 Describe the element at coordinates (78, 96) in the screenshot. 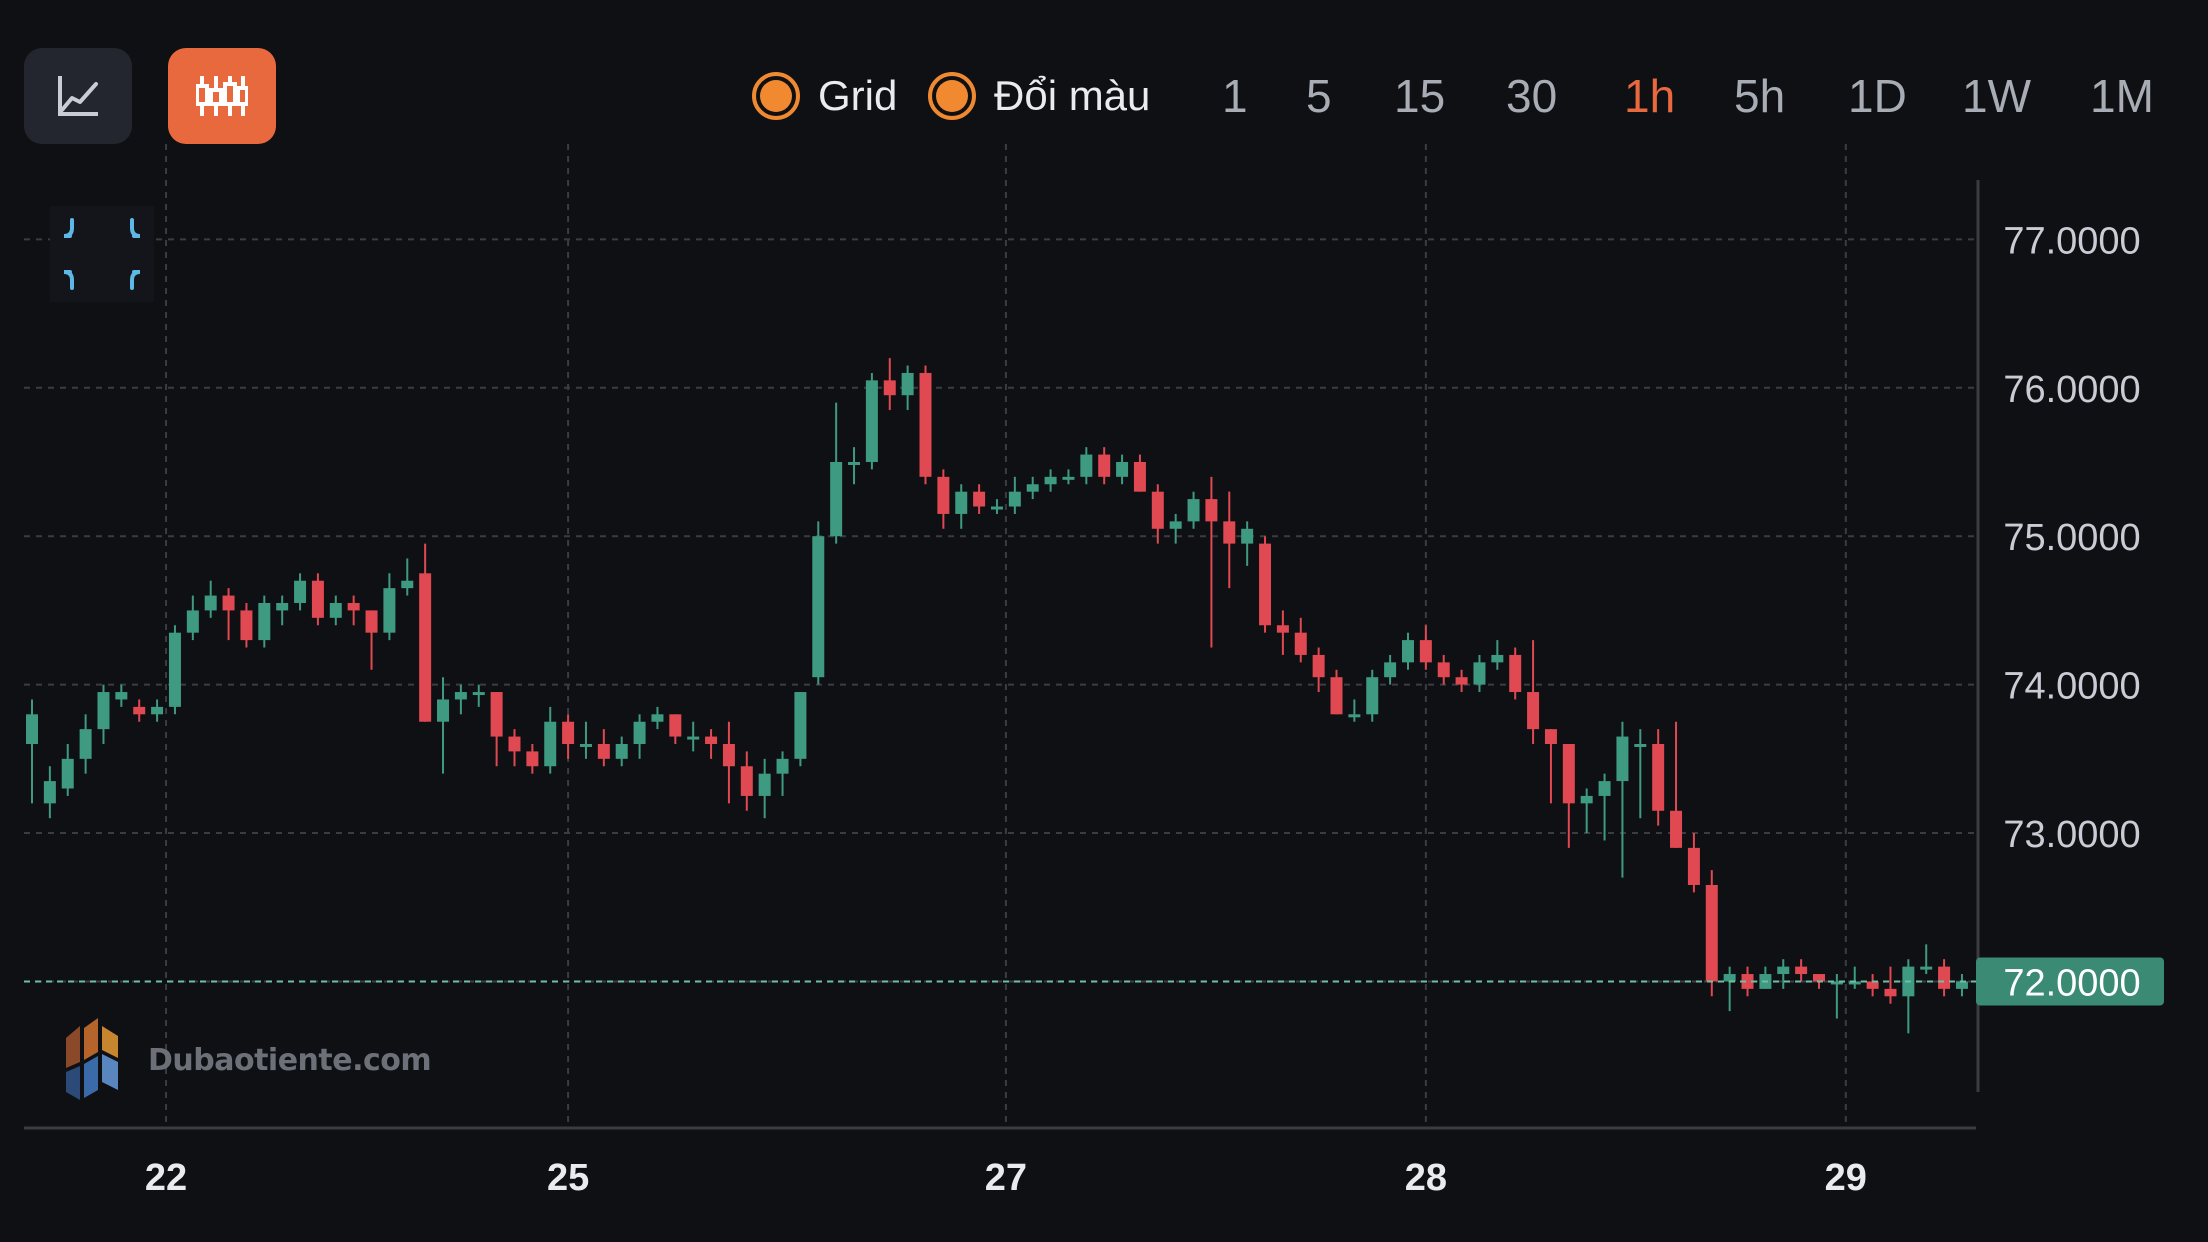

I see `line-chart-button` at that location.